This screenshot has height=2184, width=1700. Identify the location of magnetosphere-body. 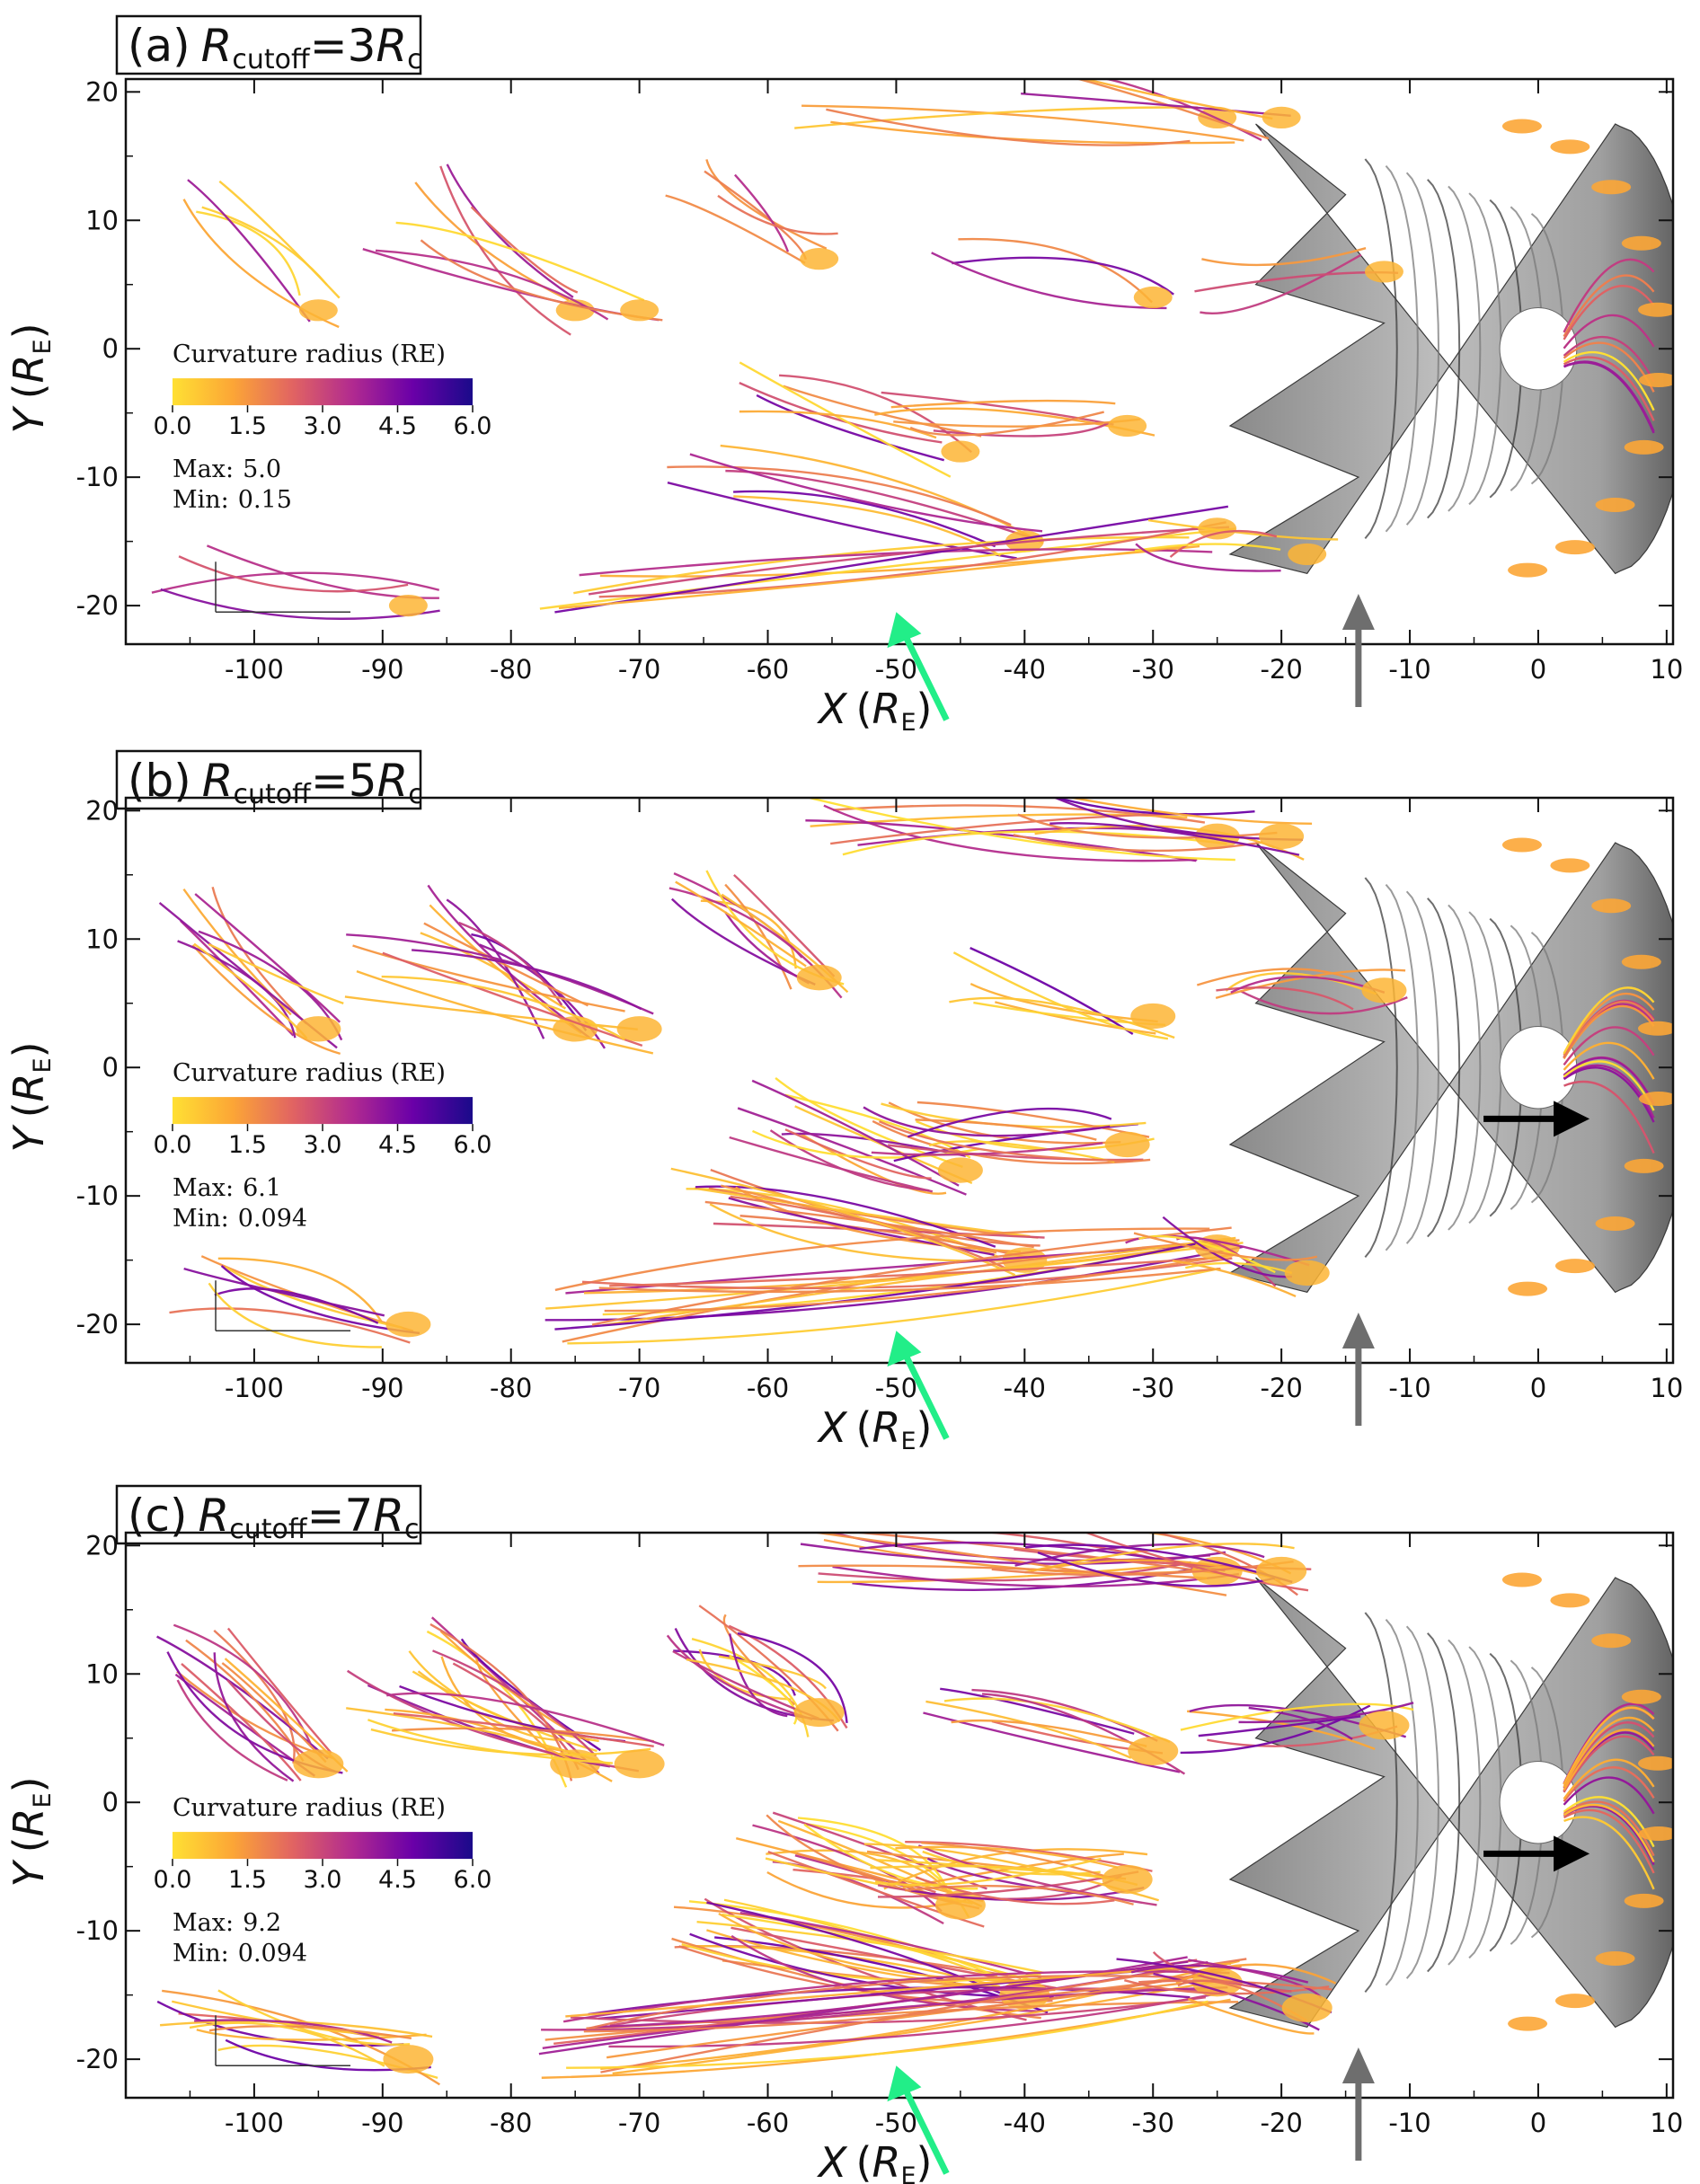
(1450, 349).